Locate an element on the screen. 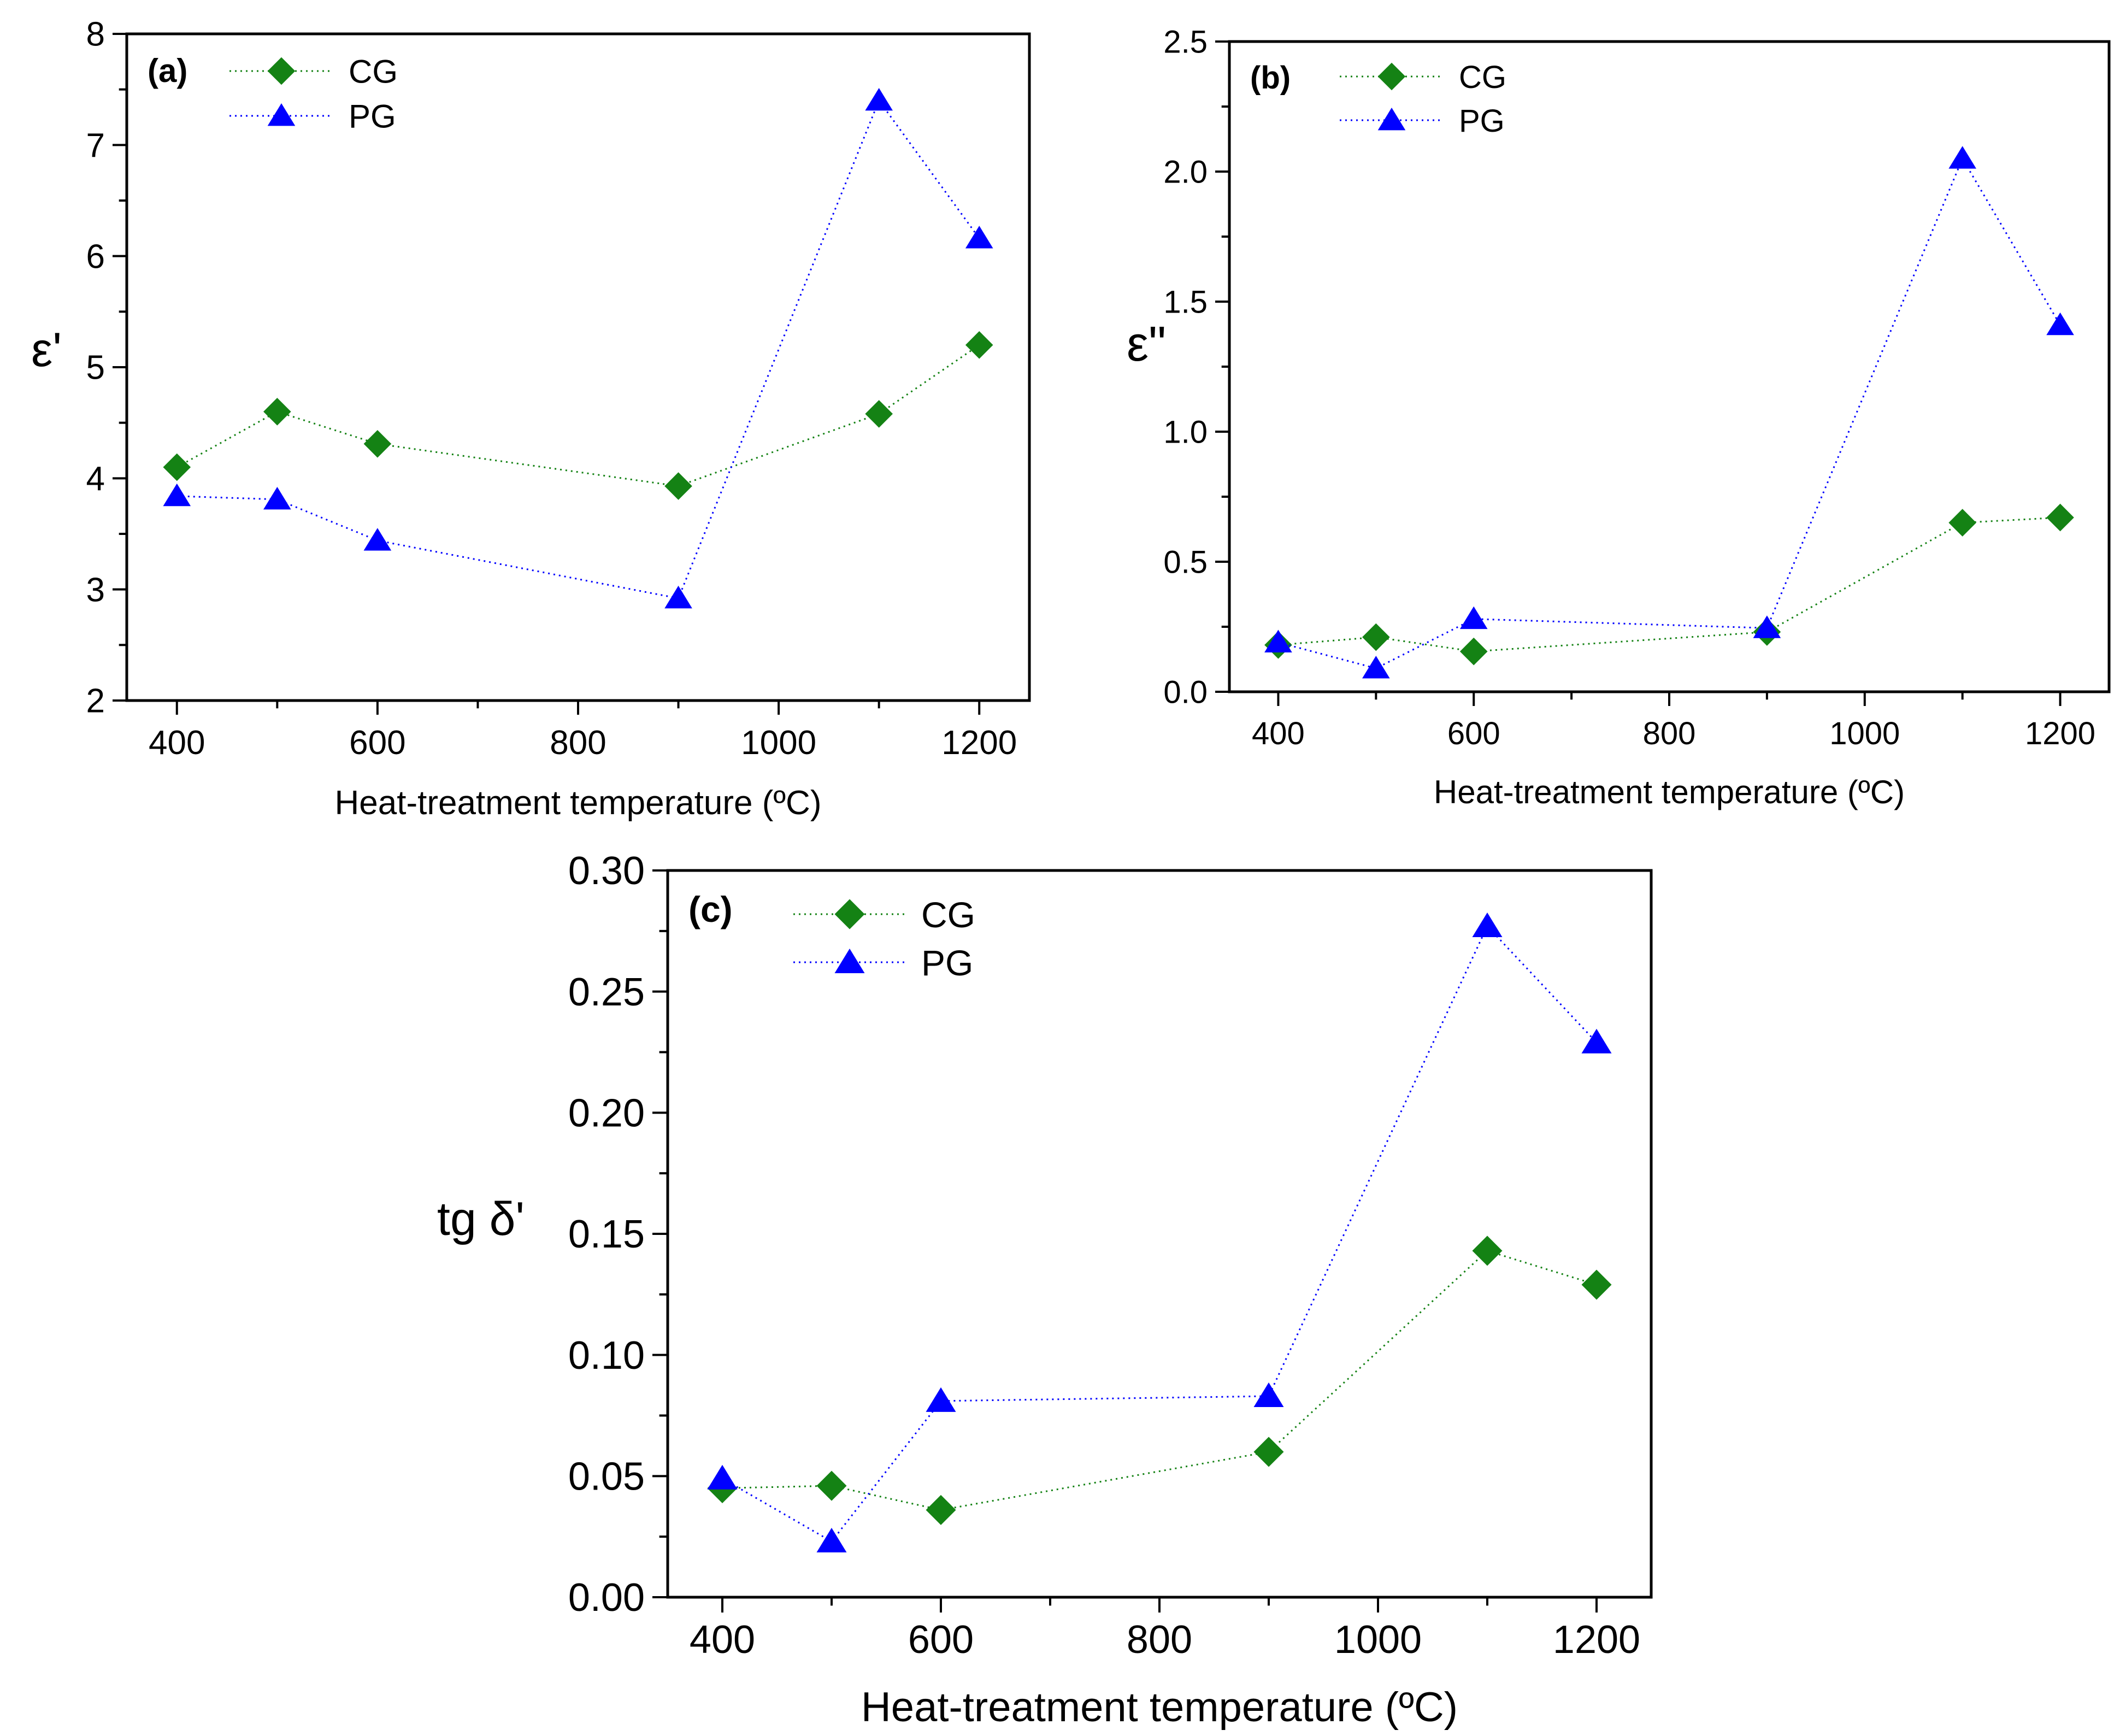  y-tick-label: 7 is located at coordinates (95, 145).